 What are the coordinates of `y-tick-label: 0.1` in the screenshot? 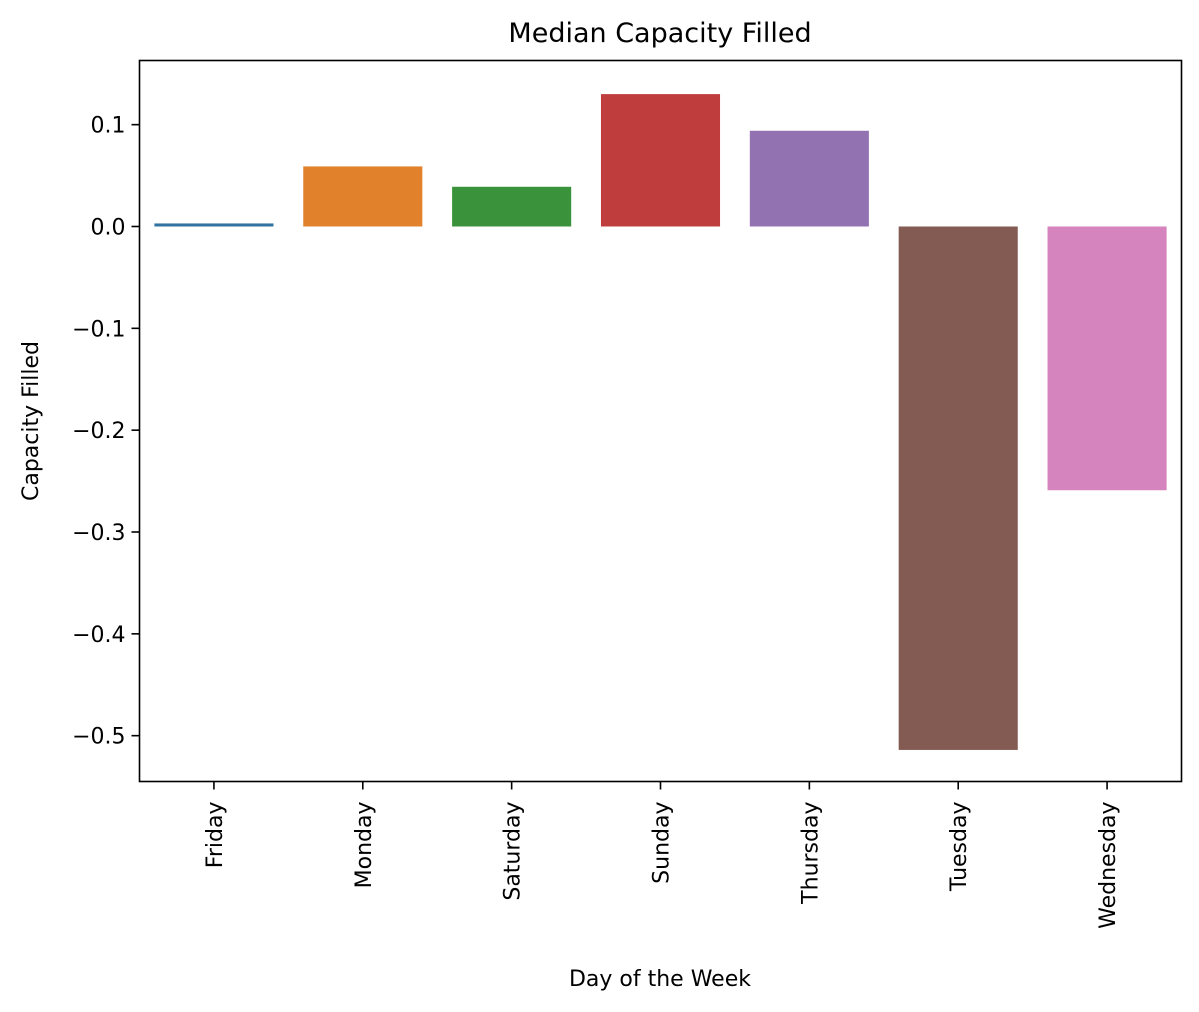 It's located at (108, 126).